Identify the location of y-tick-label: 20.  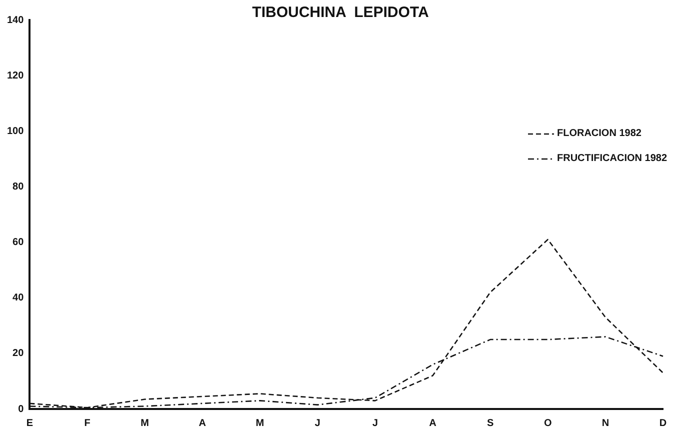
(18, 354).